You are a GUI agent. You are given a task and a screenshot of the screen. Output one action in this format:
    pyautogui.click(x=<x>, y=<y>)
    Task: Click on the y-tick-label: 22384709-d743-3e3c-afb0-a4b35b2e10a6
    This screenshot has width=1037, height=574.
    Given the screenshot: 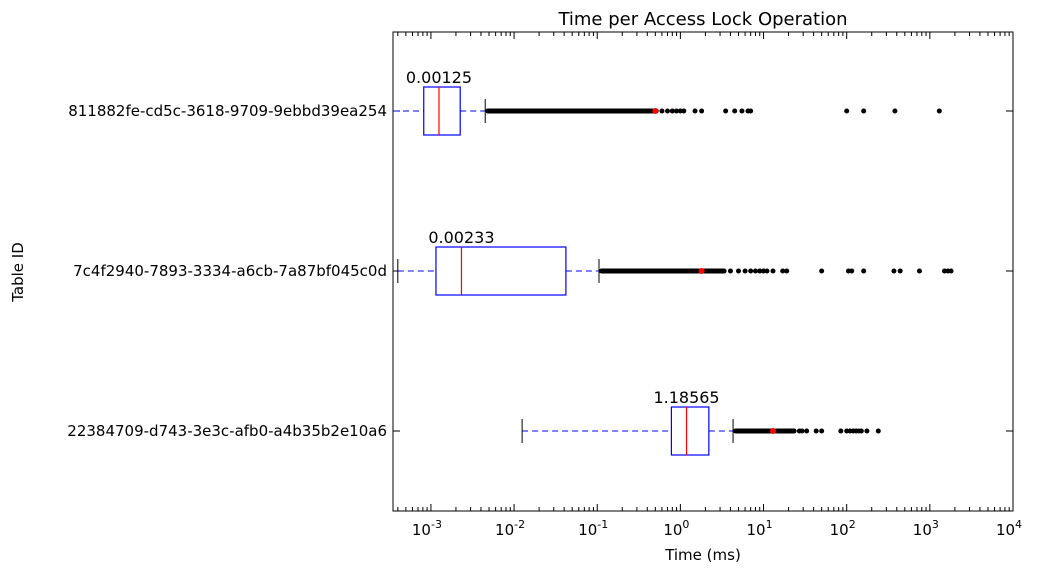 What is the action you would take?
    pyautogui.click(x=227, y=431)
    